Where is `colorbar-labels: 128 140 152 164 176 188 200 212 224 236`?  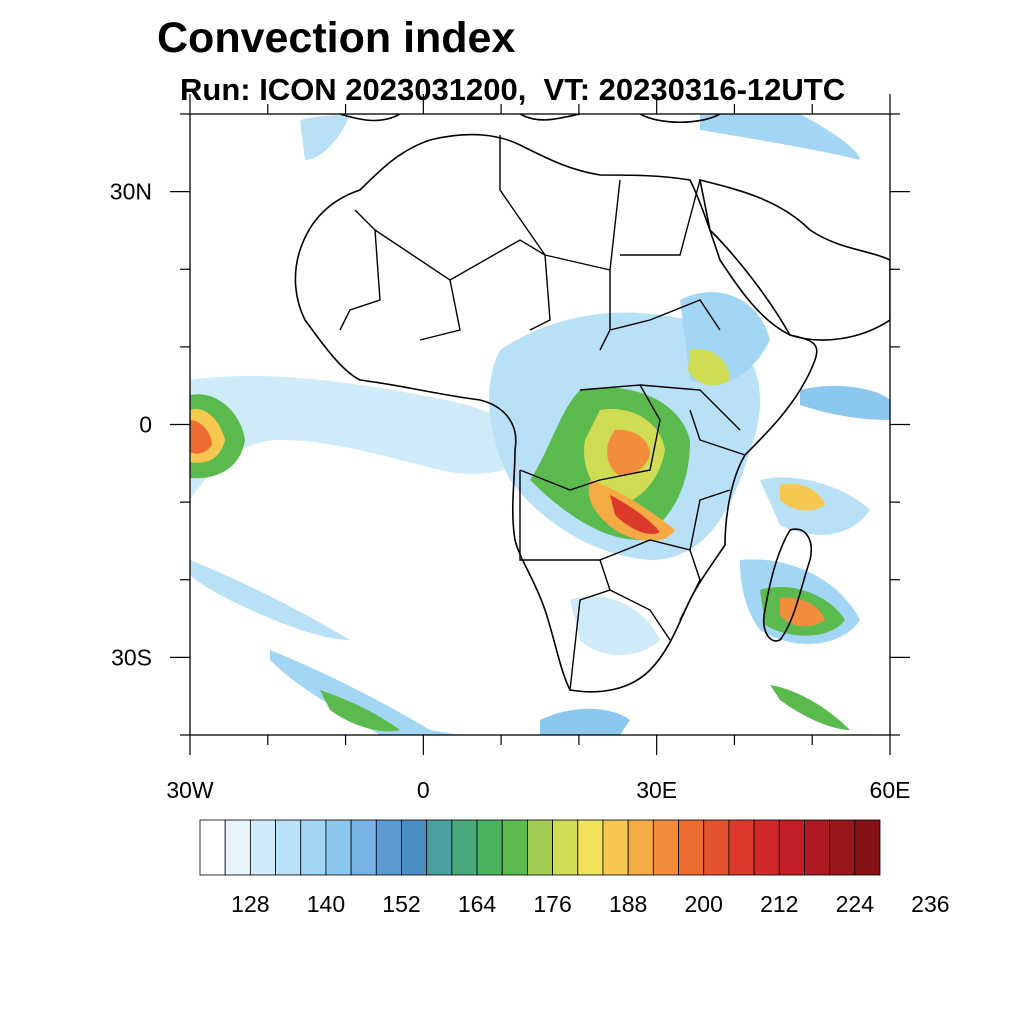 colorbar-labels: 128 140 152 164 176 188 200 212 224 236 is located at coordinates (590, 904).